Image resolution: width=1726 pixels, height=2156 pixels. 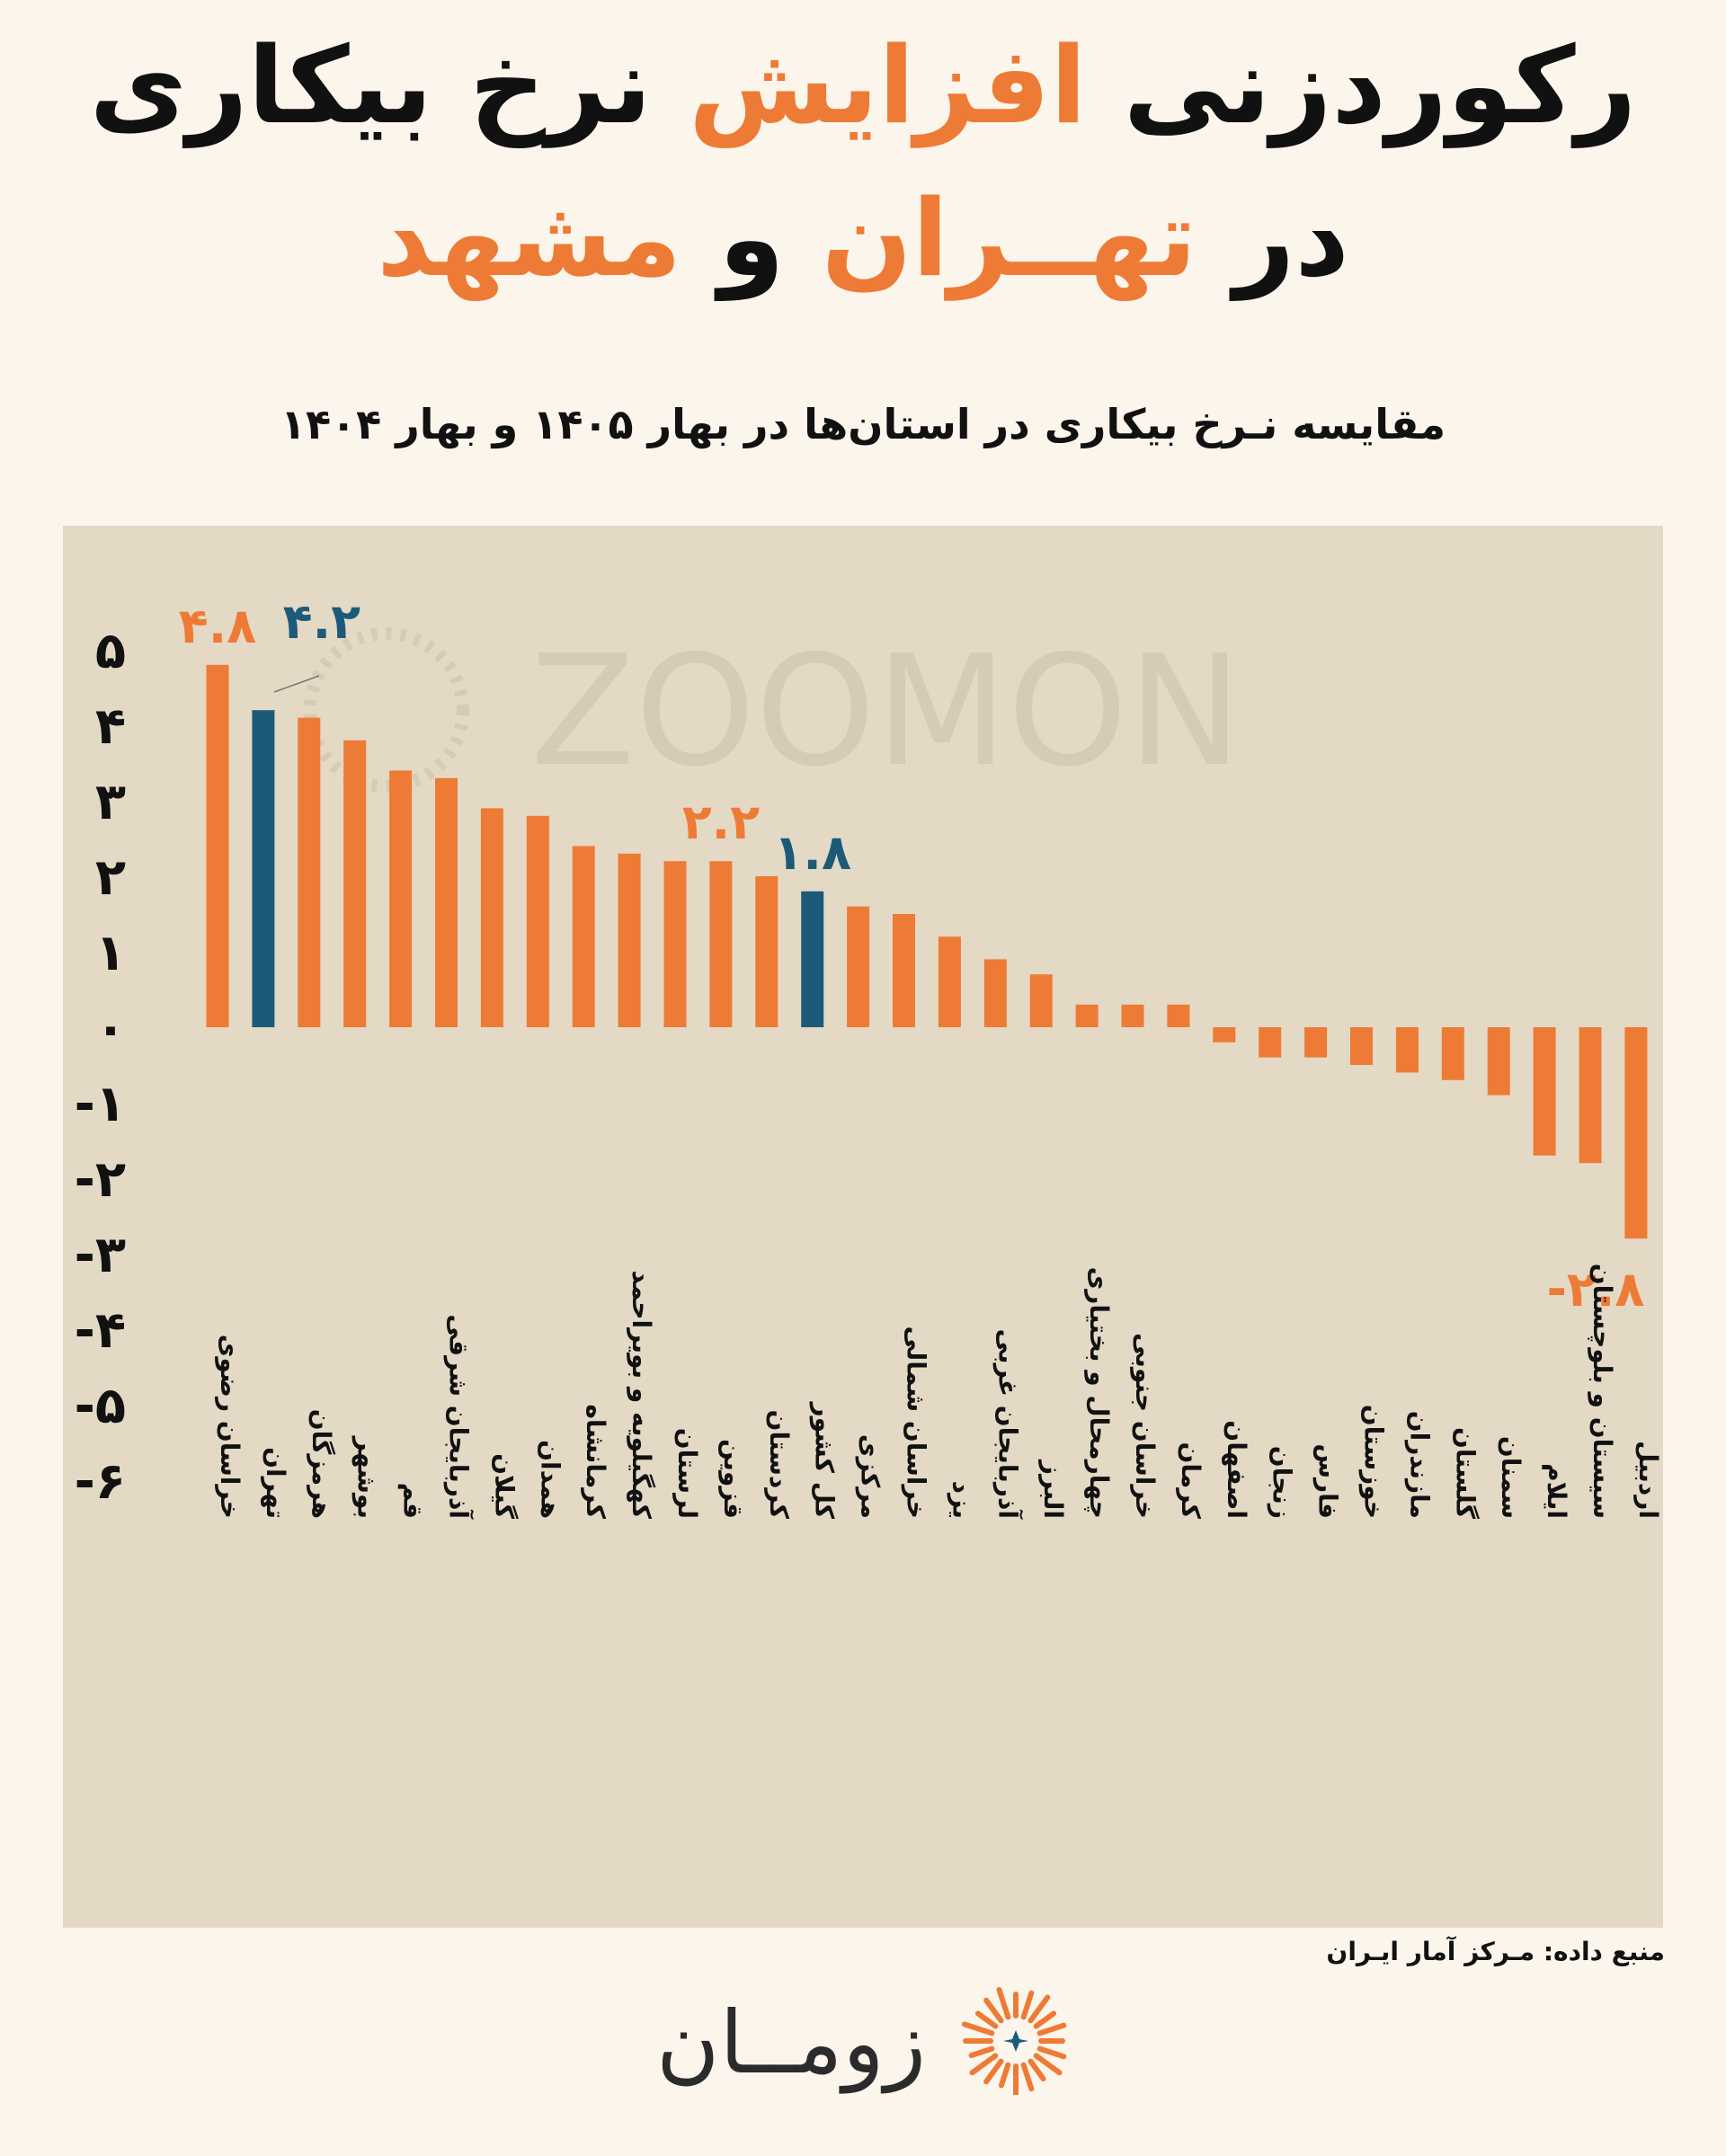 What do you see at coordinates (791, 2043) in the screenshot?
I see `logo-text: زومــان` at bounding box center [791, 2043].